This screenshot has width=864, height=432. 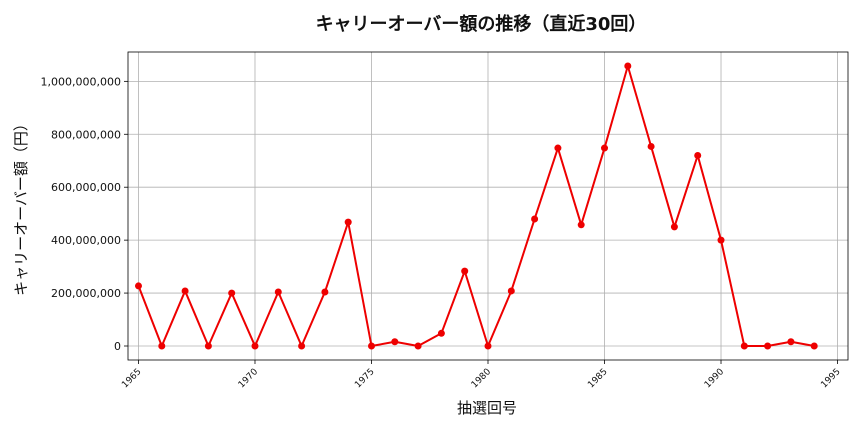 What do you see at coordinates (131, 378) in the screenshot?
I see `x-tick-label: 1965` at bounding box center [131, 378].